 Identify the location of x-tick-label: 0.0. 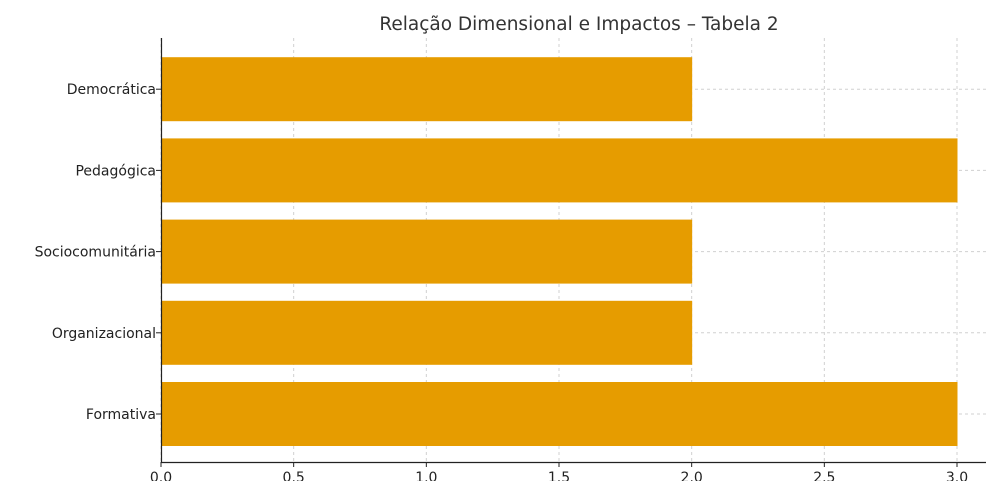
(161, 475).